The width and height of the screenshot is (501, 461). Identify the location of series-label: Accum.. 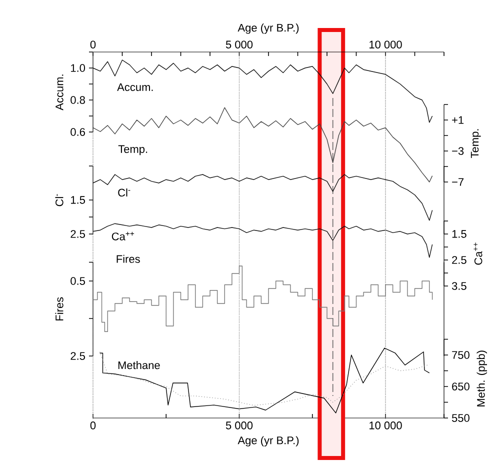
(135, 87).